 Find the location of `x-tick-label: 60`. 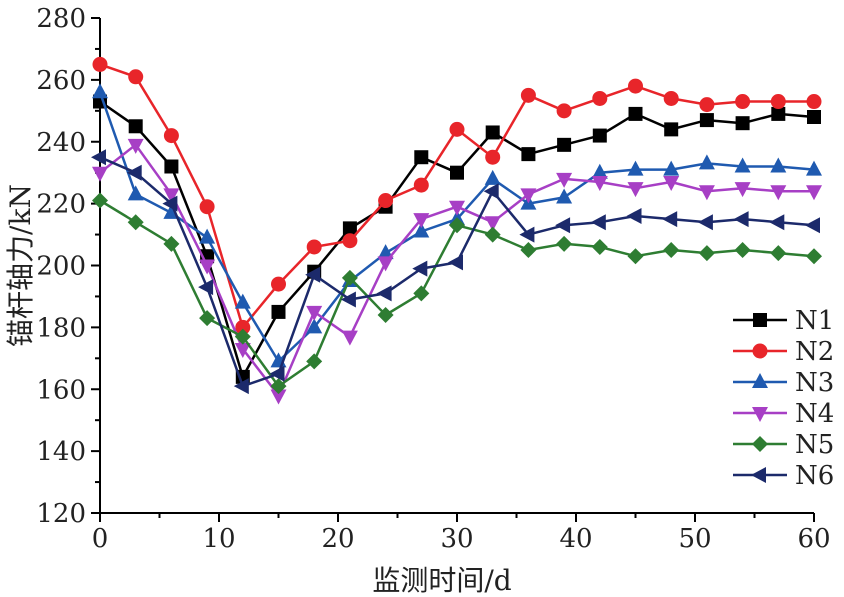

x-tick-label: 60 is located at coordinates (813, 539).